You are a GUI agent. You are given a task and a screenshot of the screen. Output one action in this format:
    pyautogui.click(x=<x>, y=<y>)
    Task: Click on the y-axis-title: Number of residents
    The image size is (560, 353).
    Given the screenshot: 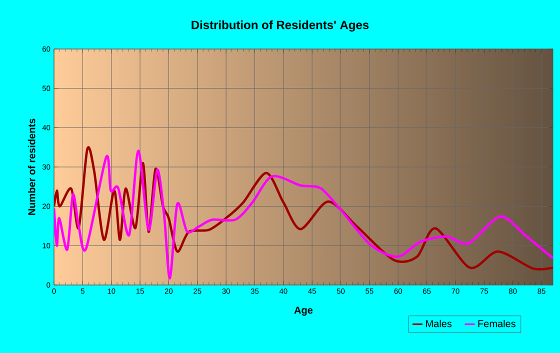 What is the action you would take?
    pyautogui.click(x=32, y=166)
    